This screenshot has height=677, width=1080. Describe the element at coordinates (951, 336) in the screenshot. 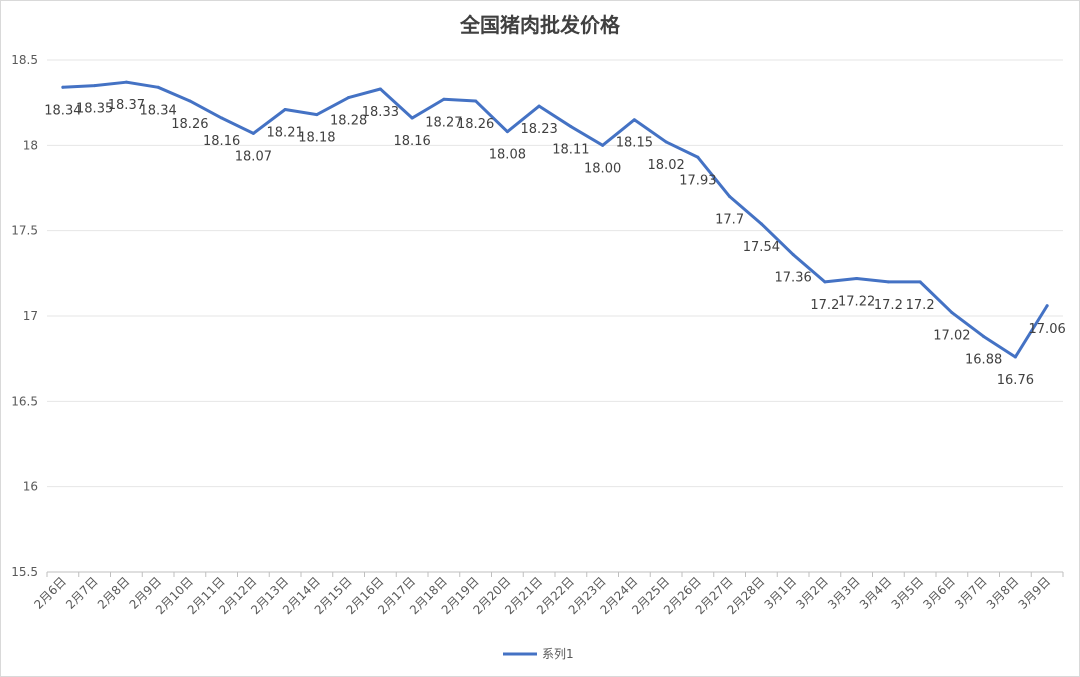

I see `data-label: 17.02` at that location.